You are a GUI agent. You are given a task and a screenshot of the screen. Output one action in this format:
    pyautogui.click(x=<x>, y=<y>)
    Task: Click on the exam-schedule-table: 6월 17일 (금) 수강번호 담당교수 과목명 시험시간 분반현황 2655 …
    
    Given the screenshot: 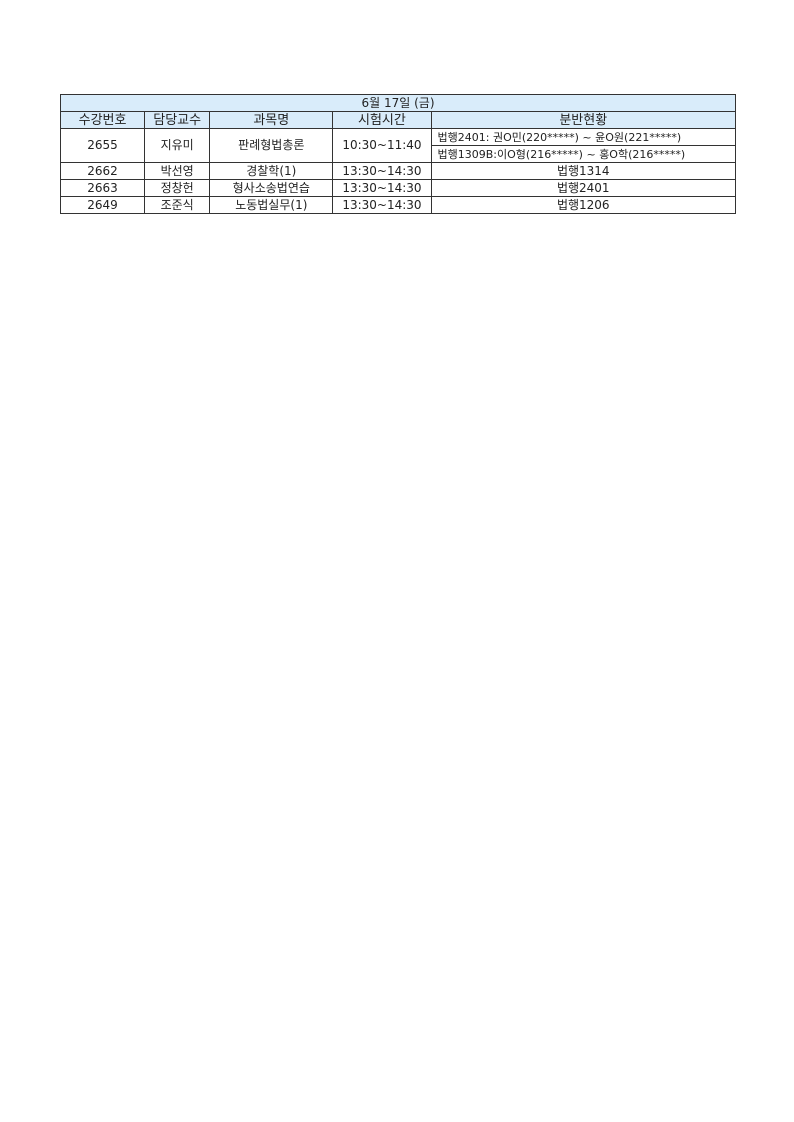 What is the action you would take?
    pyautogui.click(x=398, y=154)
    